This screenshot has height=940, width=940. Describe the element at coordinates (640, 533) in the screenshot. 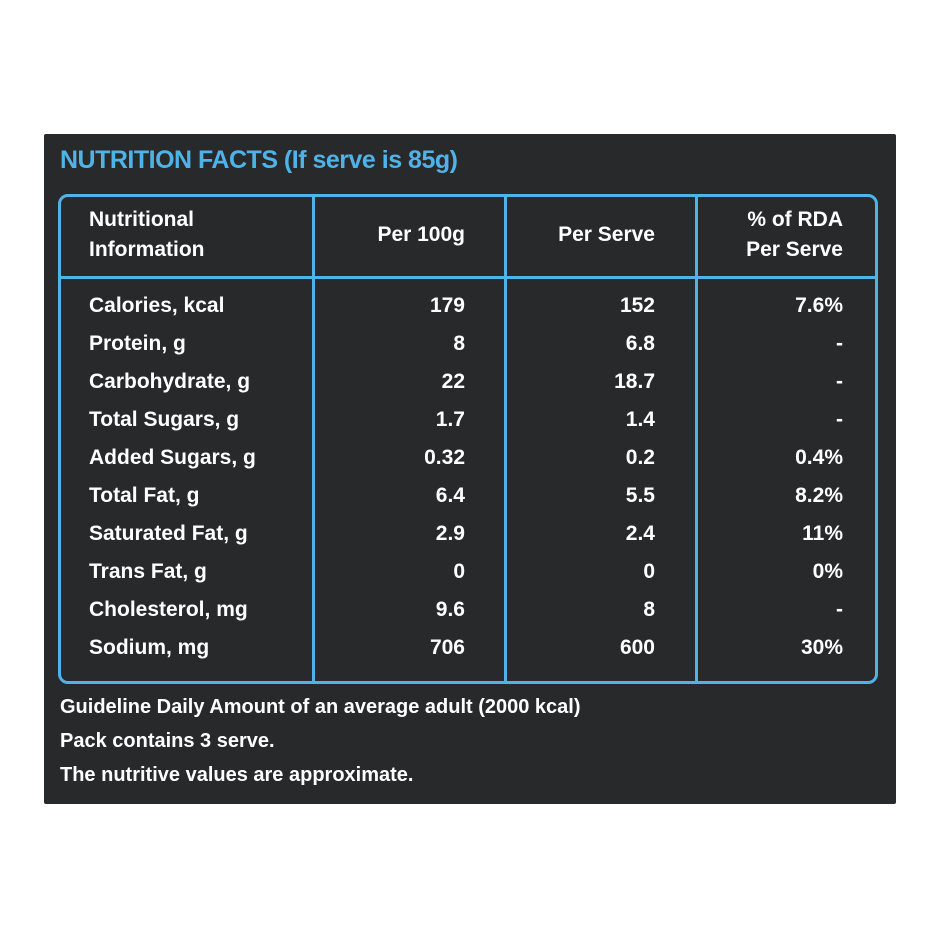

I see `per-serve-value: 2.4` at that location.